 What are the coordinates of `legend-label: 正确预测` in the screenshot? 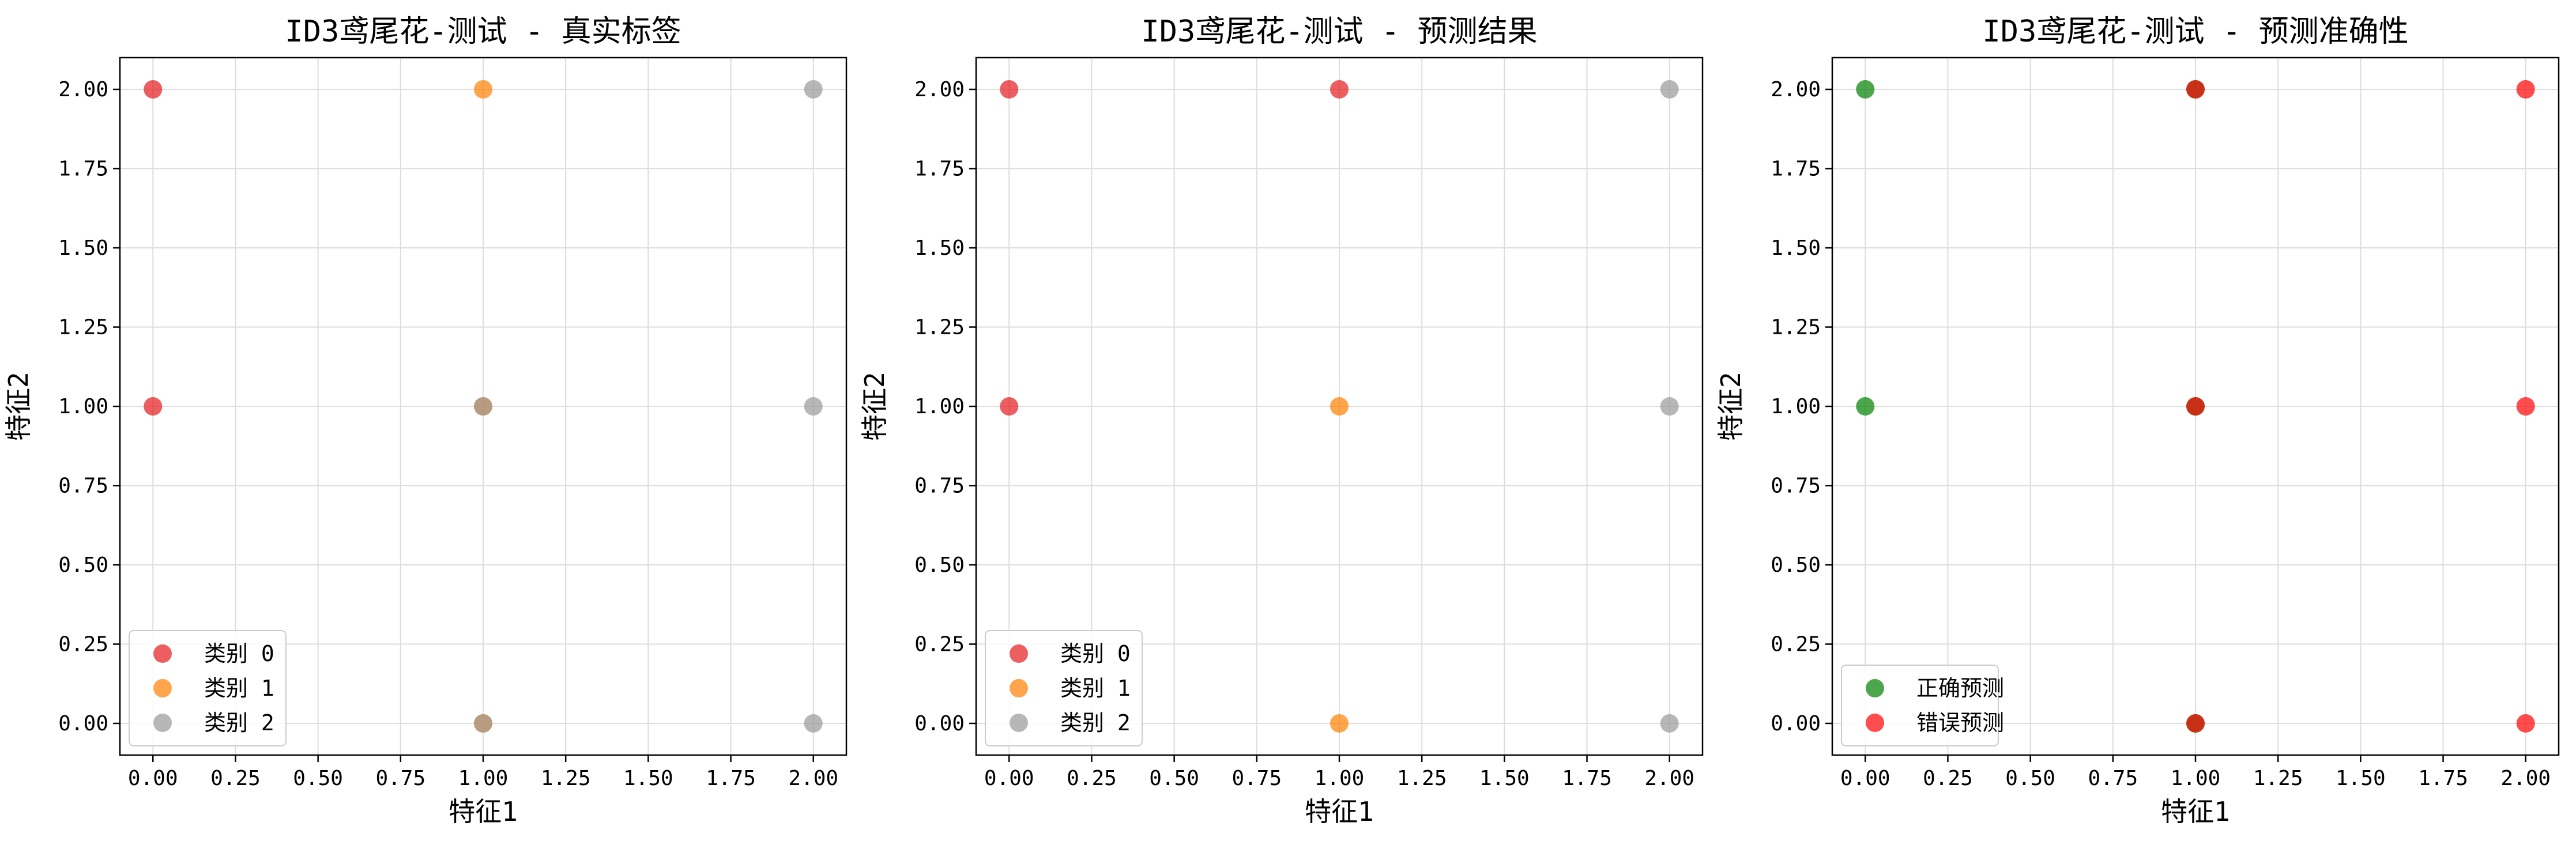 It's located at (1960, 689).